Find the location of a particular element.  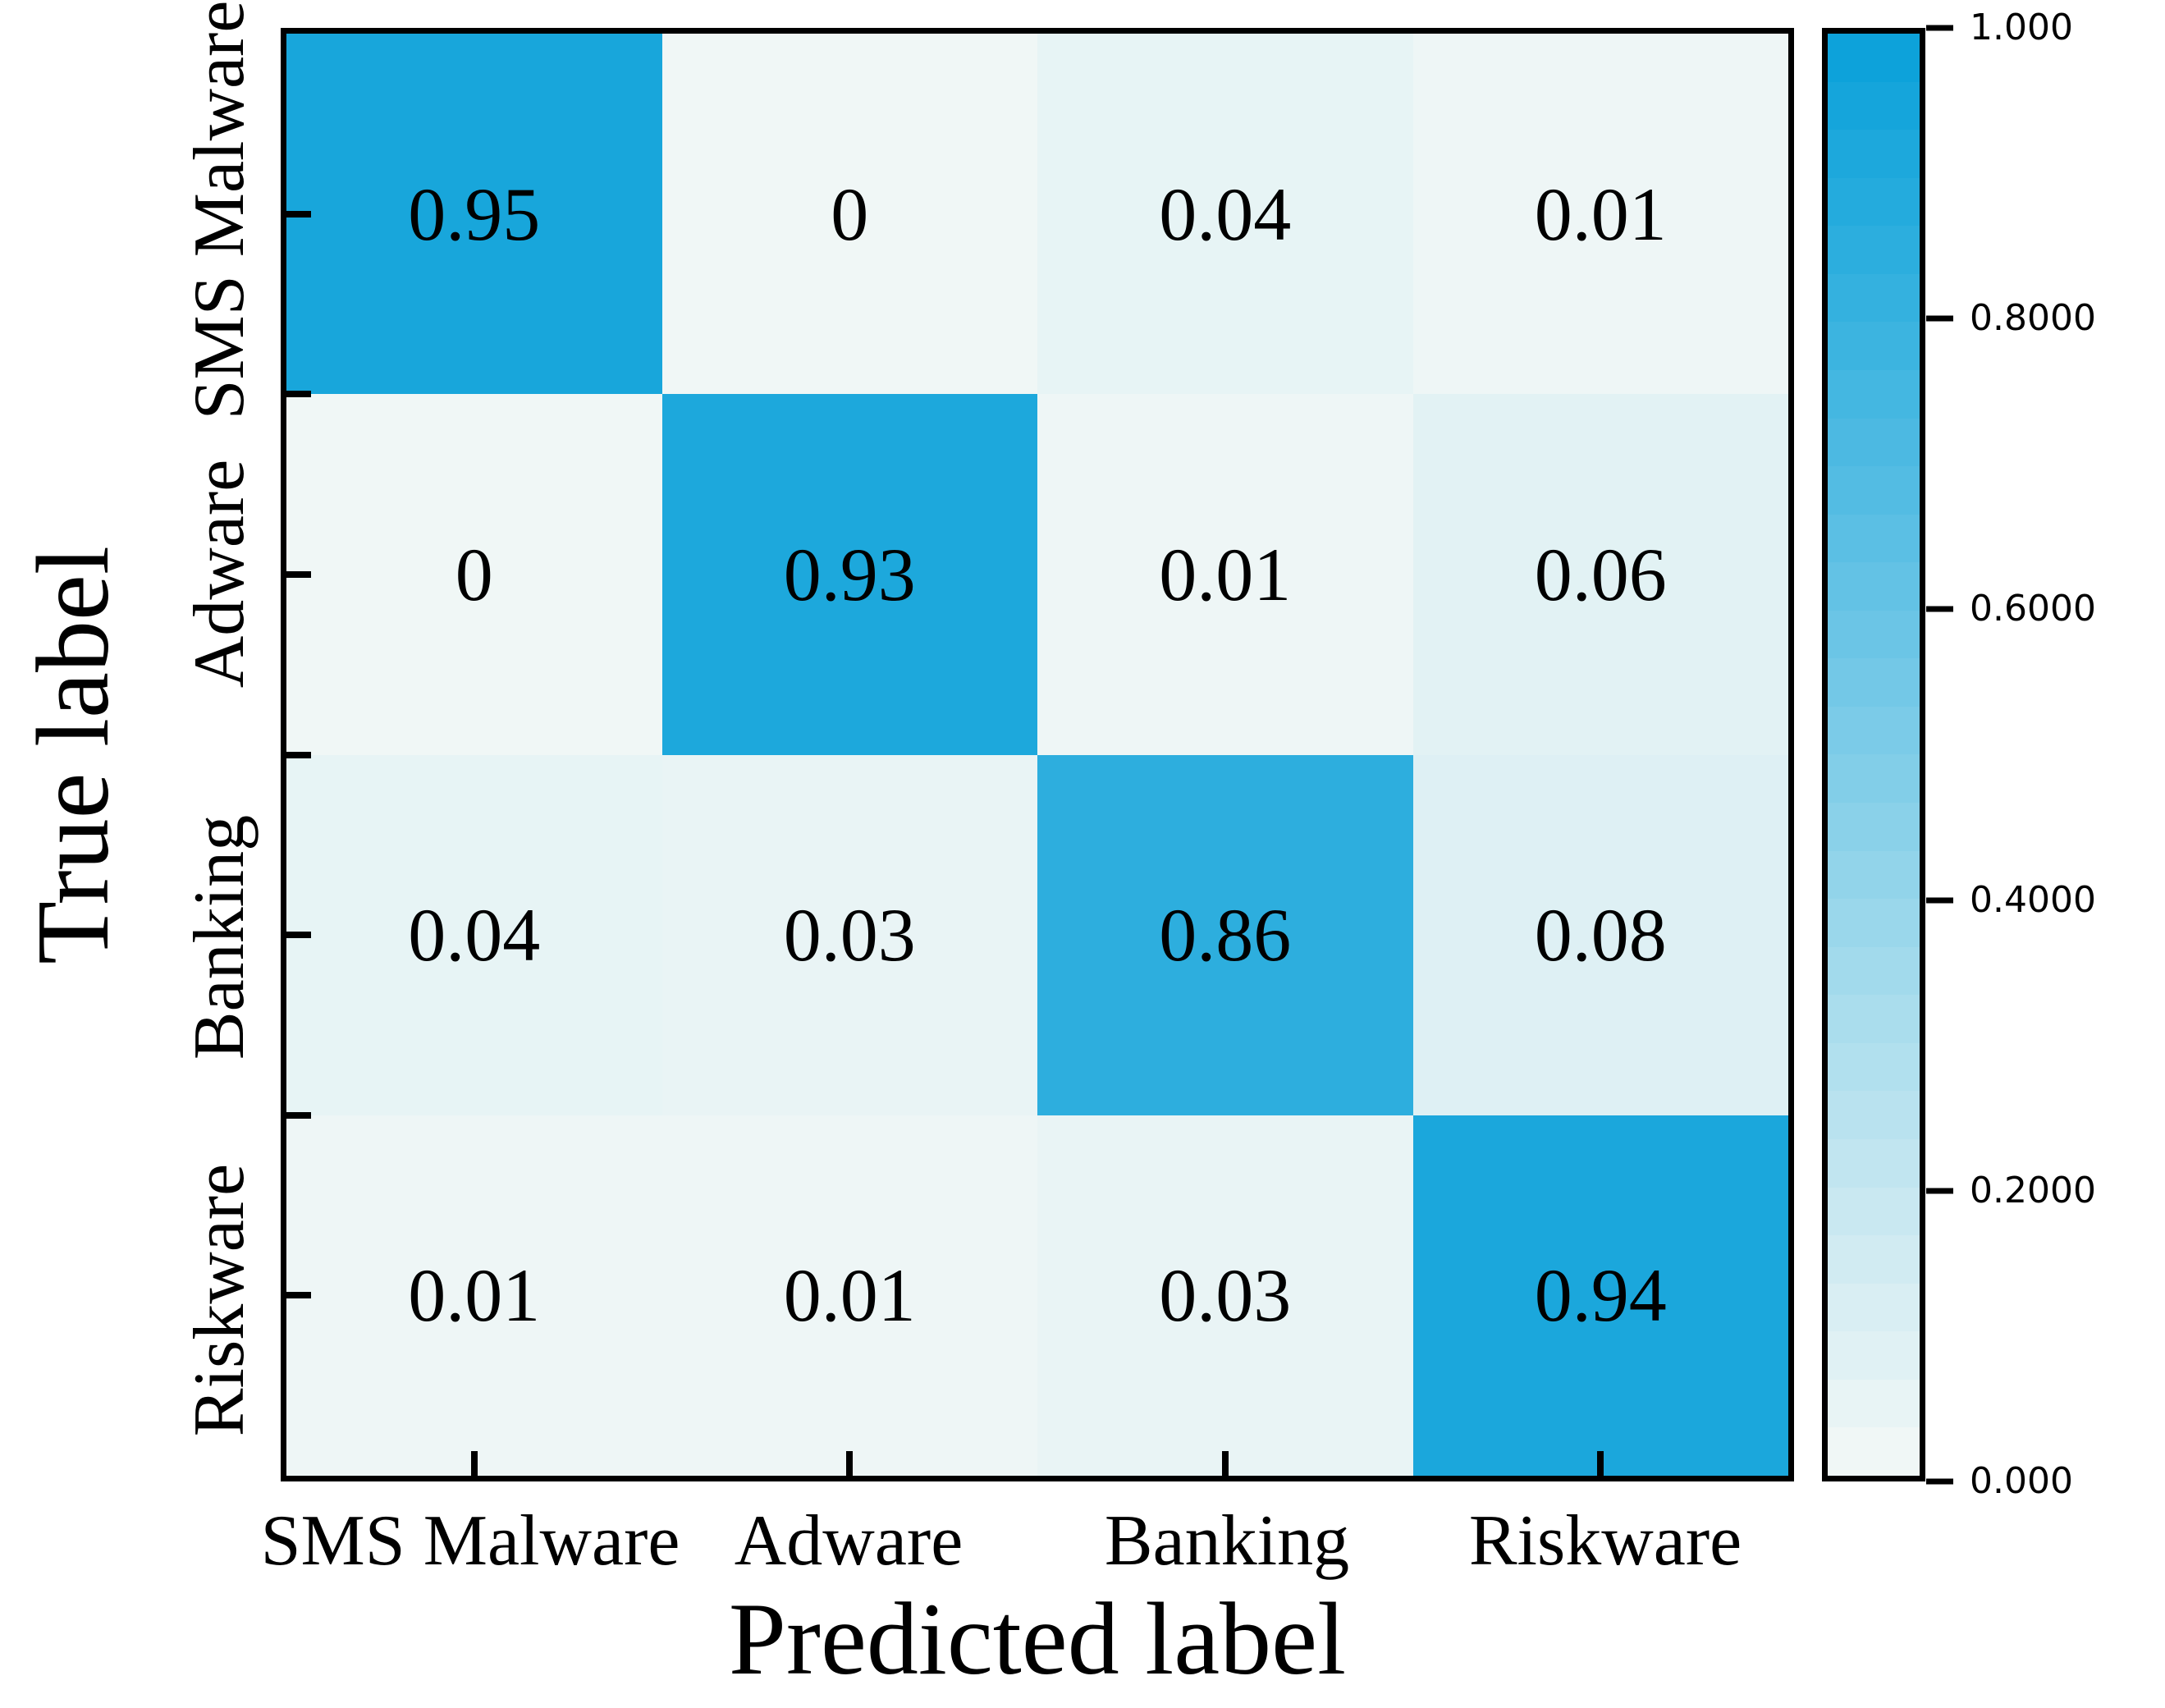

y-tick-label-sms-malware: SMS Malware is located at coordinates (219, 210).